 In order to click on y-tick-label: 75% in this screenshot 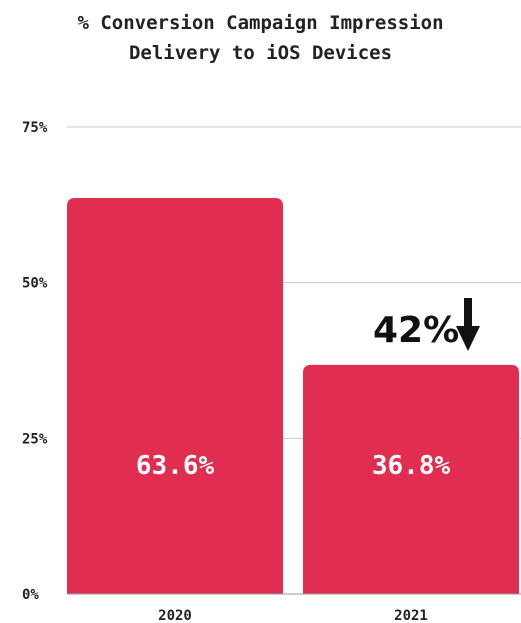, I will do `click(35, 128)`.